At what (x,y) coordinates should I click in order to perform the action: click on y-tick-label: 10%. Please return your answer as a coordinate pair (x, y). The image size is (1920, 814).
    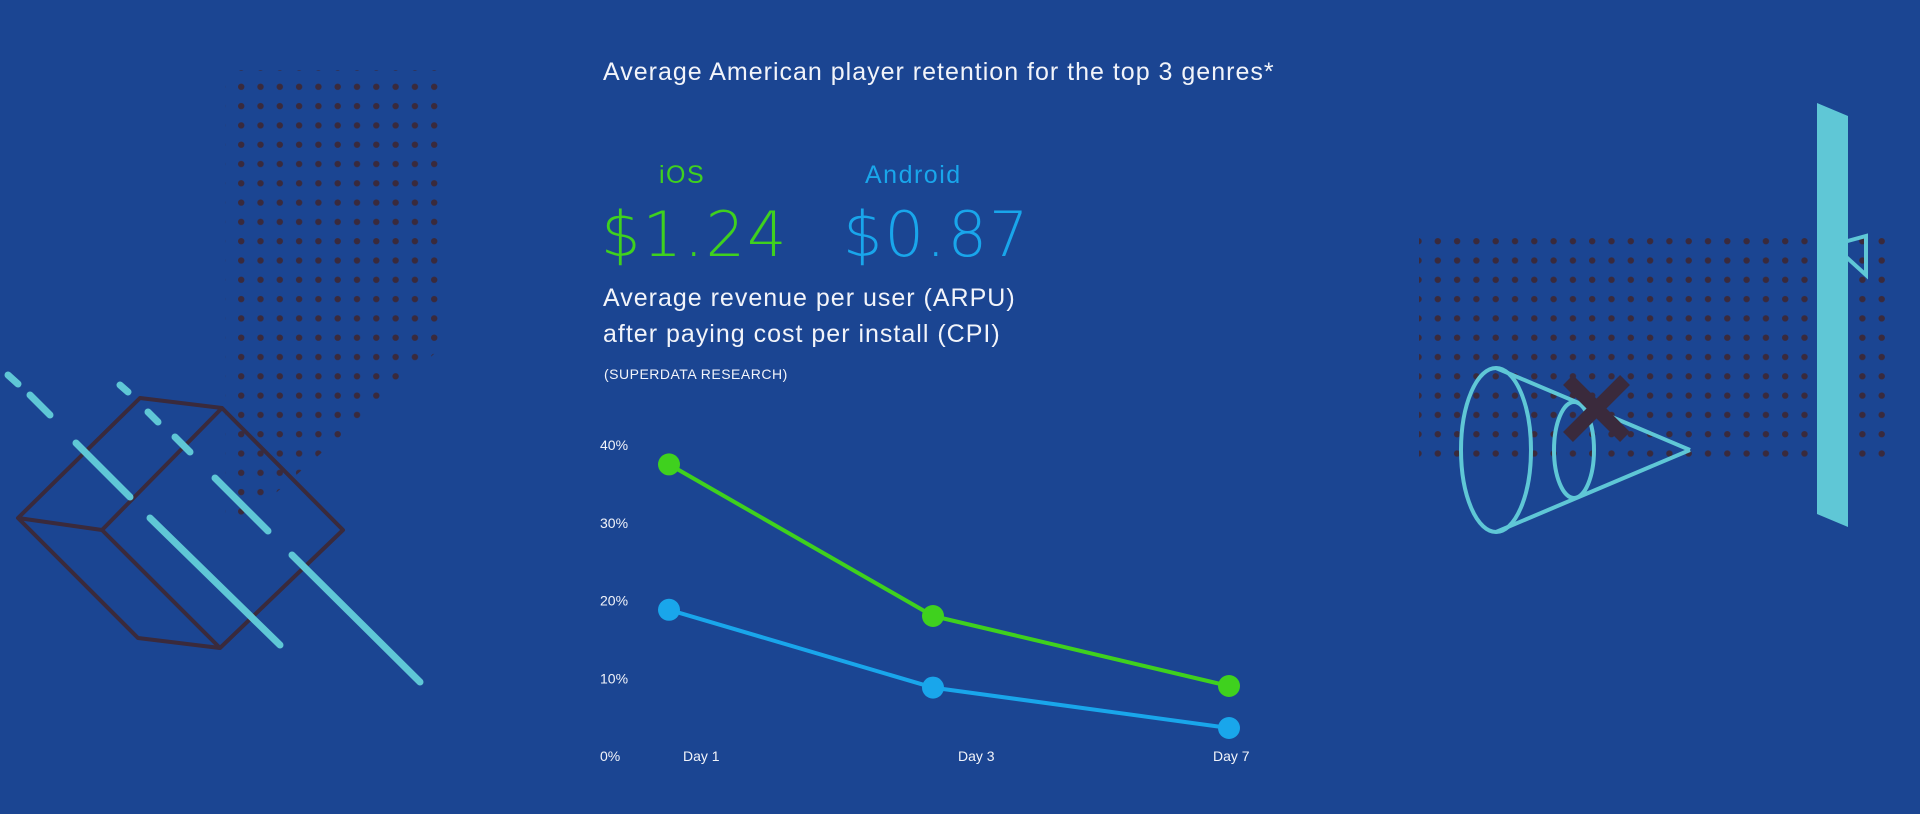
    Looking at the image, I should click on (614, 678).